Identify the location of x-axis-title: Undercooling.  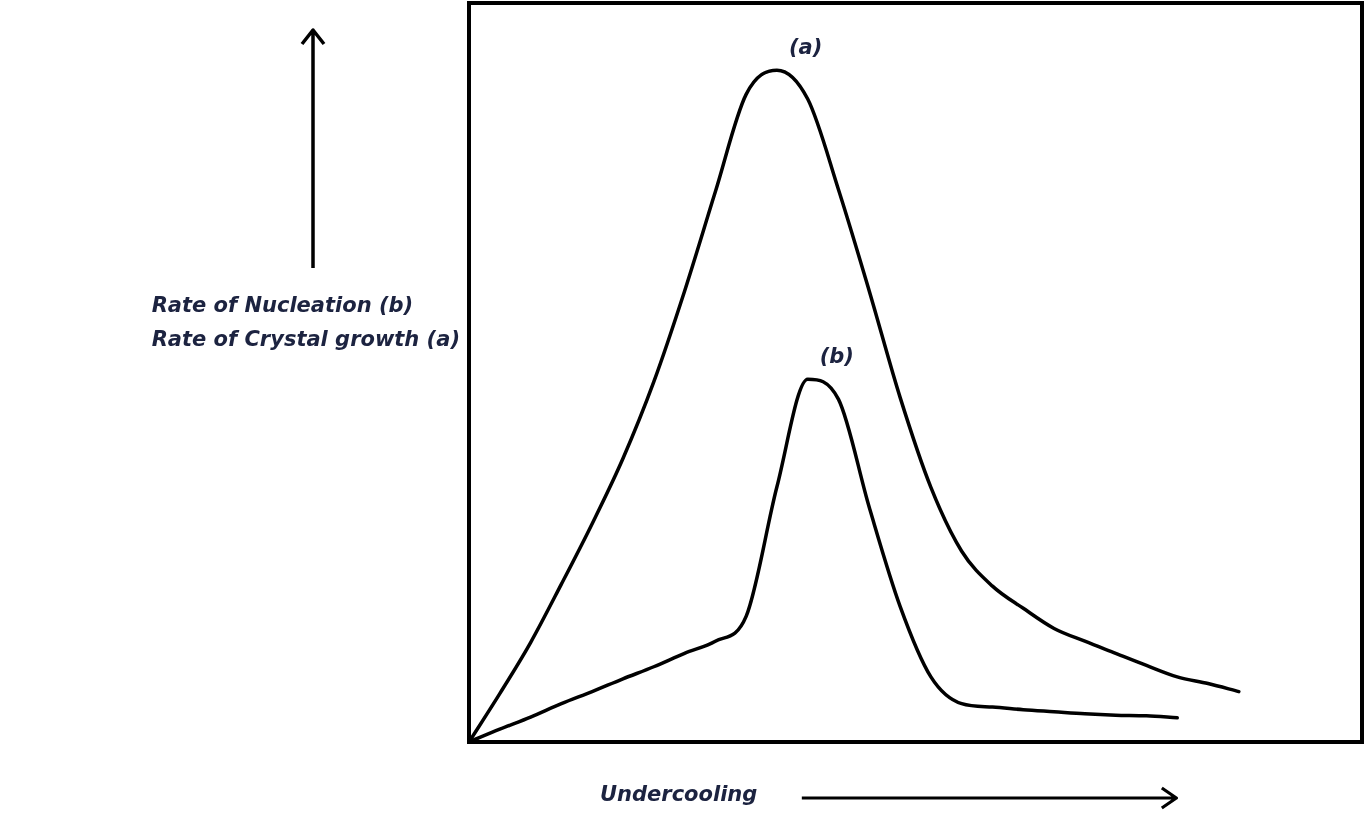
(679, 794).